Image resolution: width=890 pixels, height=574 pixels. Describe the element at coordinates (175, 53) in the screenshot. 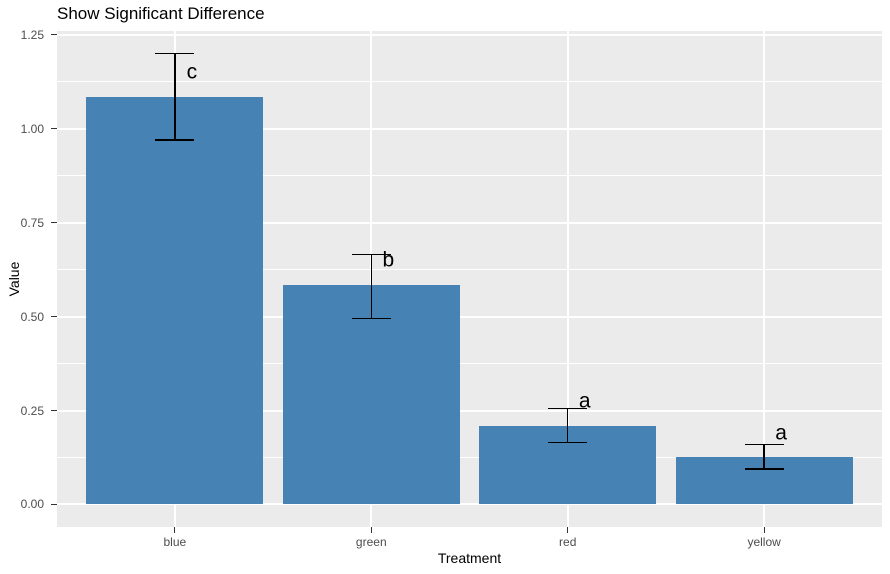

I see `error-bar-cap-top-blue` at that location.